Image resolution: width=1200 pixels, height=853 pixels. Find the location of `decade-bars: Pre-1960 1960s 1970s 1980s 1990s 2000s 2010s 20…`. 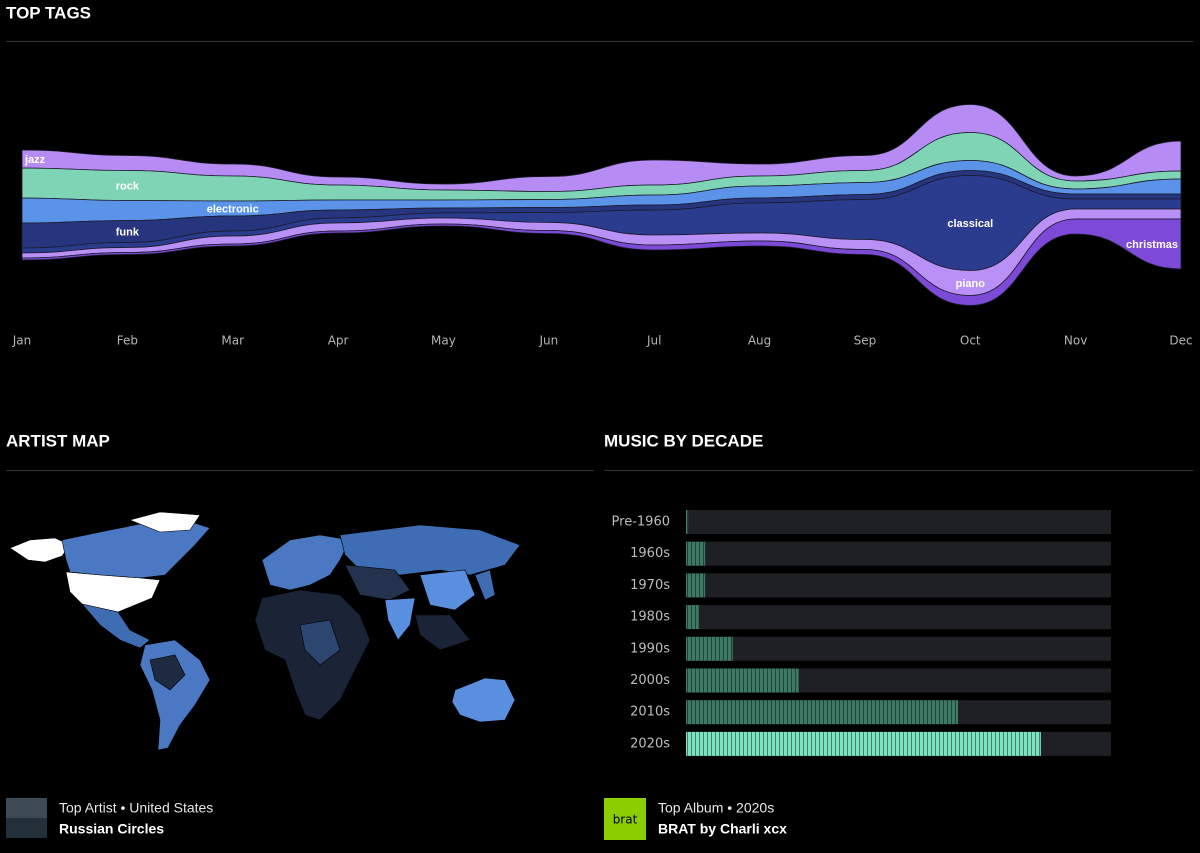

decade-bars: Pre-1960 1960s 1970s 1980s 1990s 2000s 2010s 20… is located at coordinates (861, 633).